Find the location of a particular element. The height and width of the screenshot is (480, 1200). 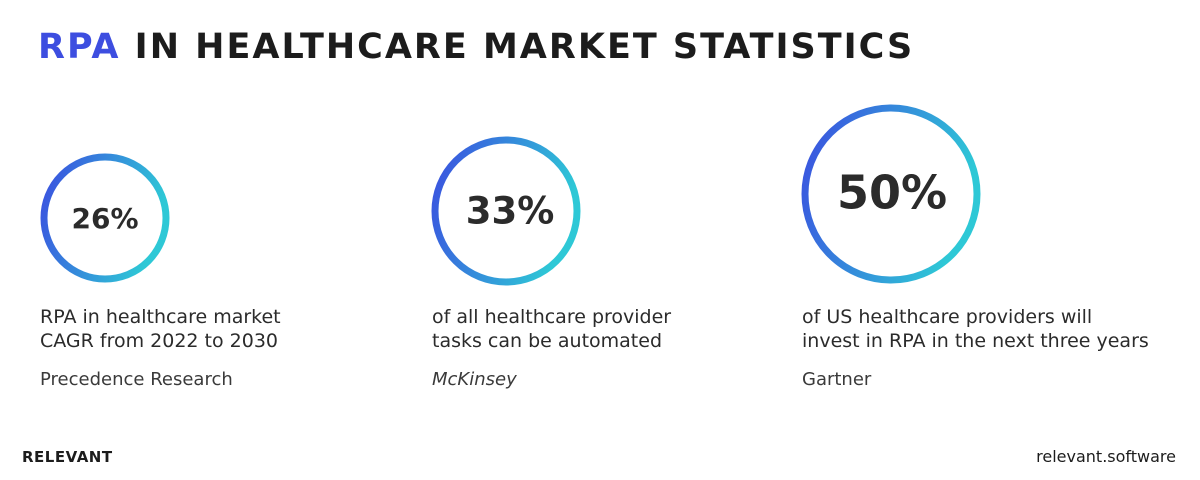

stat-value: 50% is located at coordinates (892, 193).